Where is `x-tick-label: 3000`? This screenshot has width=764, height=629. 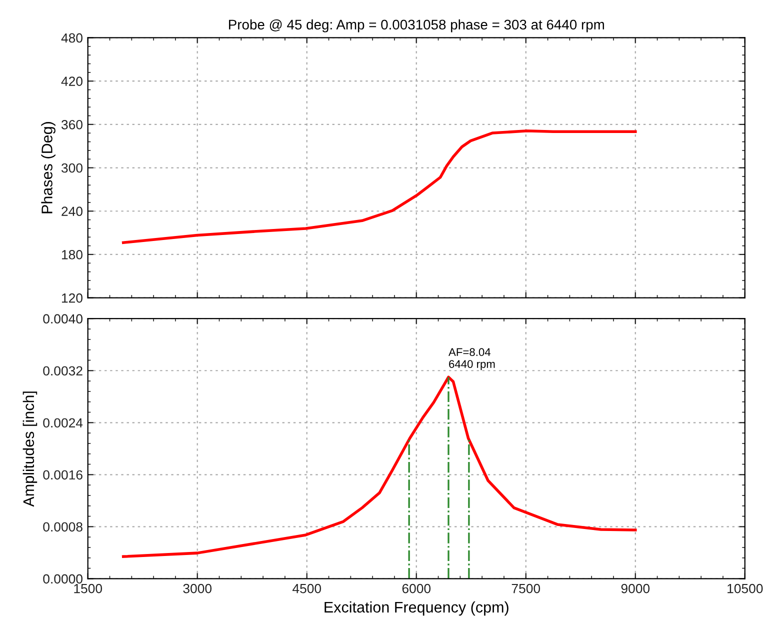
x-tick-label: 3000 is located at coordinates (197, 589).